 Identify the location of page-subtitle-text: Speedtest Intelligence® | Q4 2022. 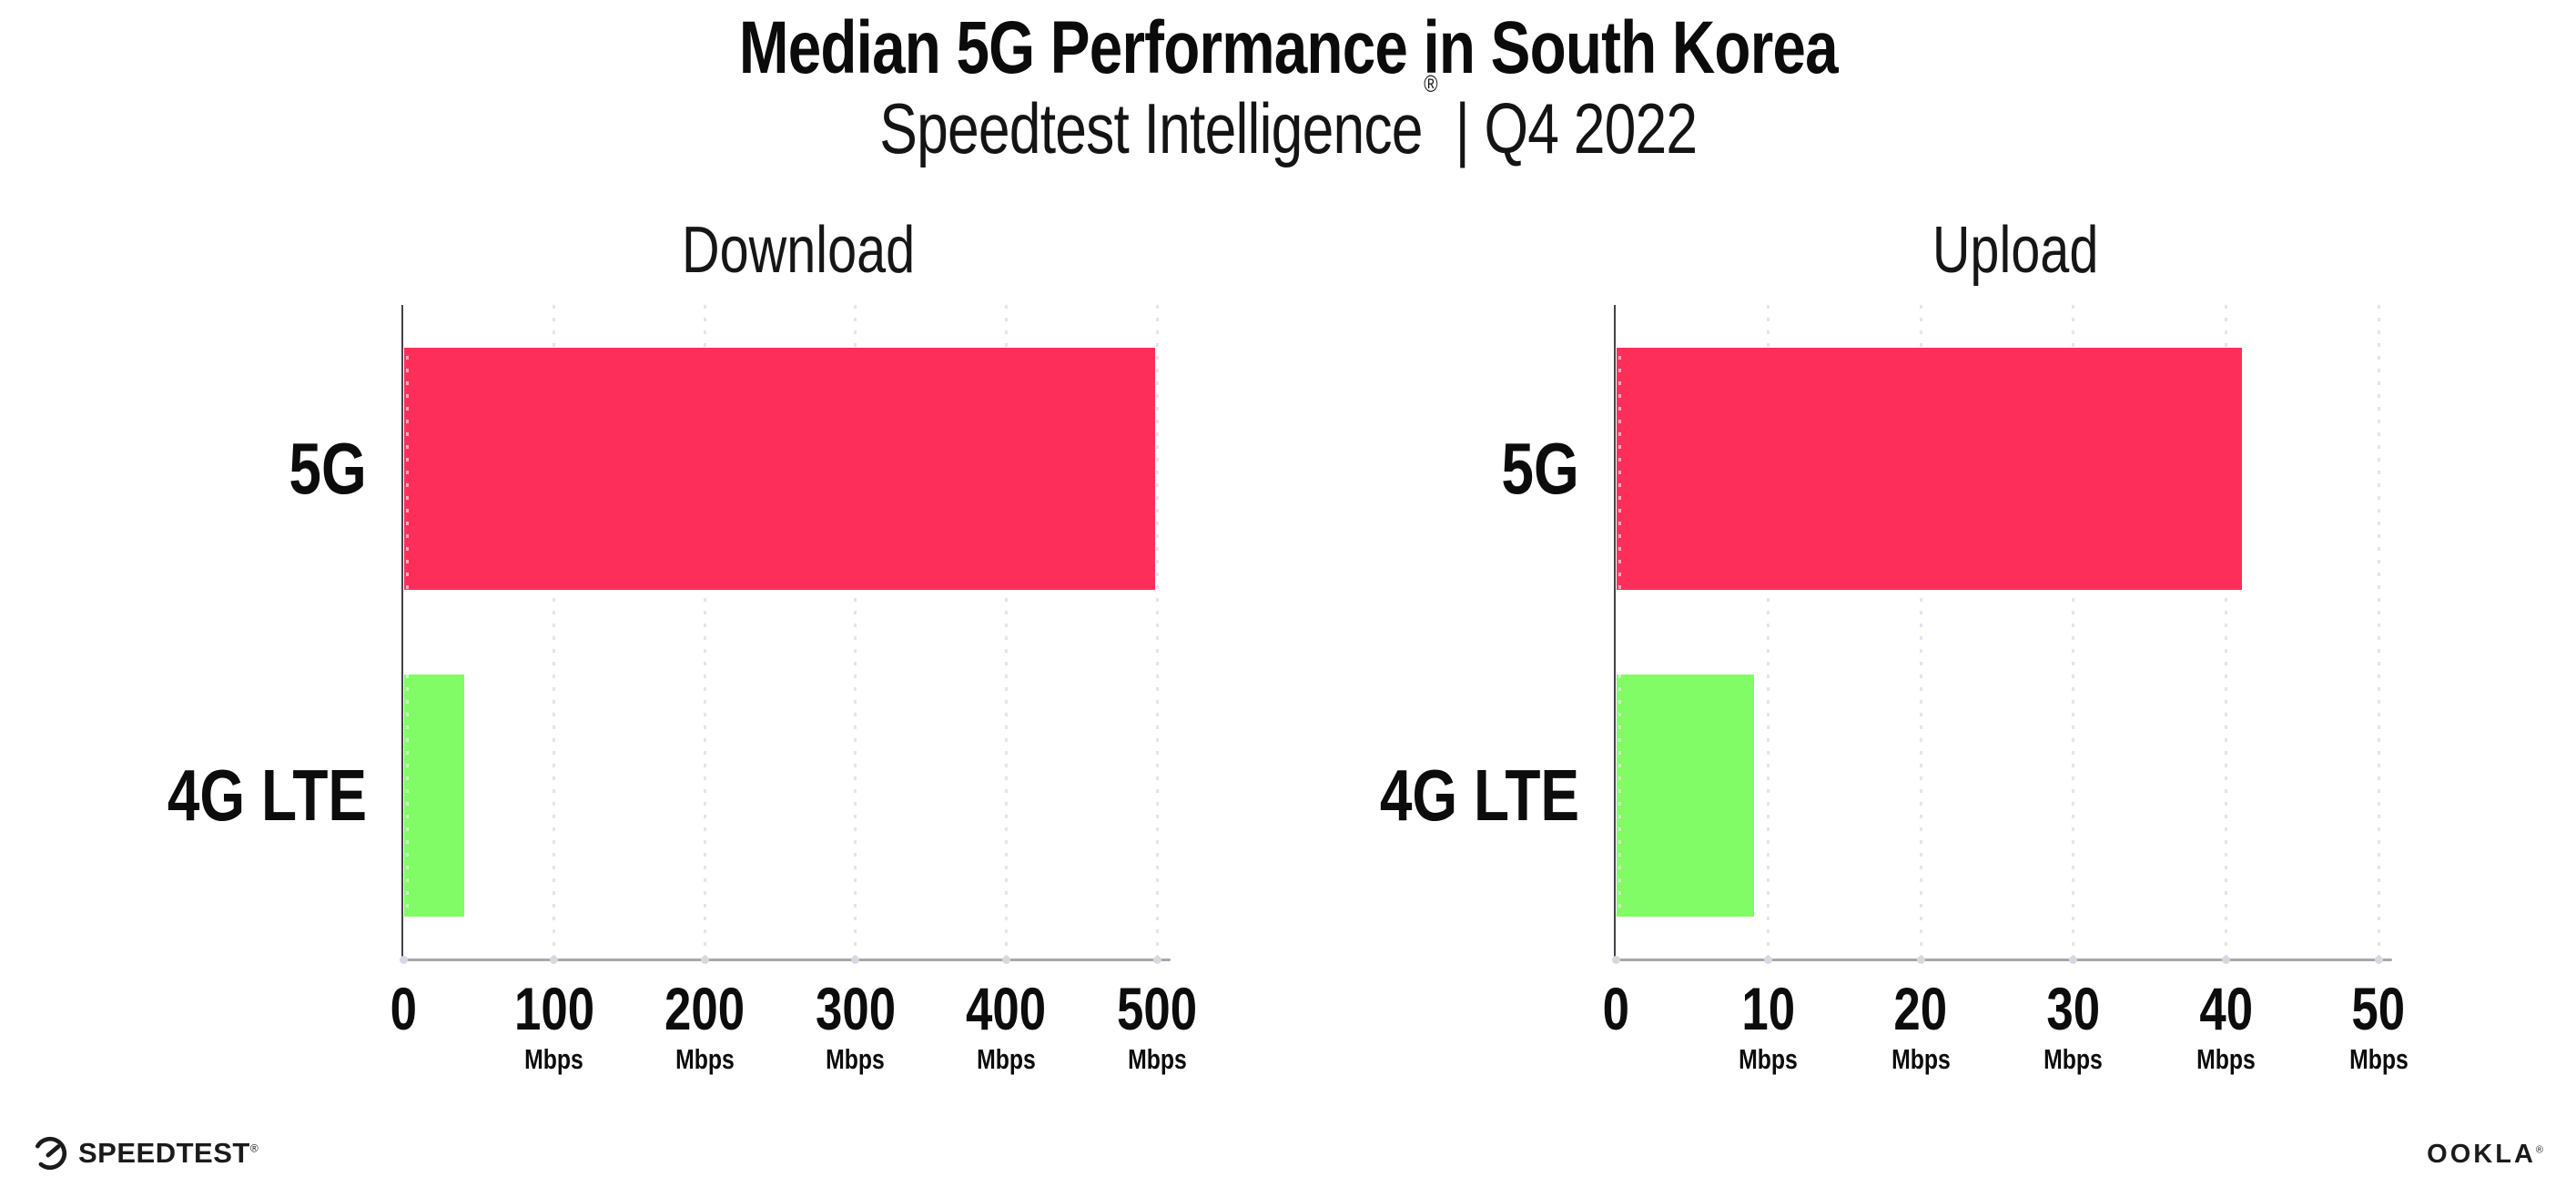
(1288, 120).